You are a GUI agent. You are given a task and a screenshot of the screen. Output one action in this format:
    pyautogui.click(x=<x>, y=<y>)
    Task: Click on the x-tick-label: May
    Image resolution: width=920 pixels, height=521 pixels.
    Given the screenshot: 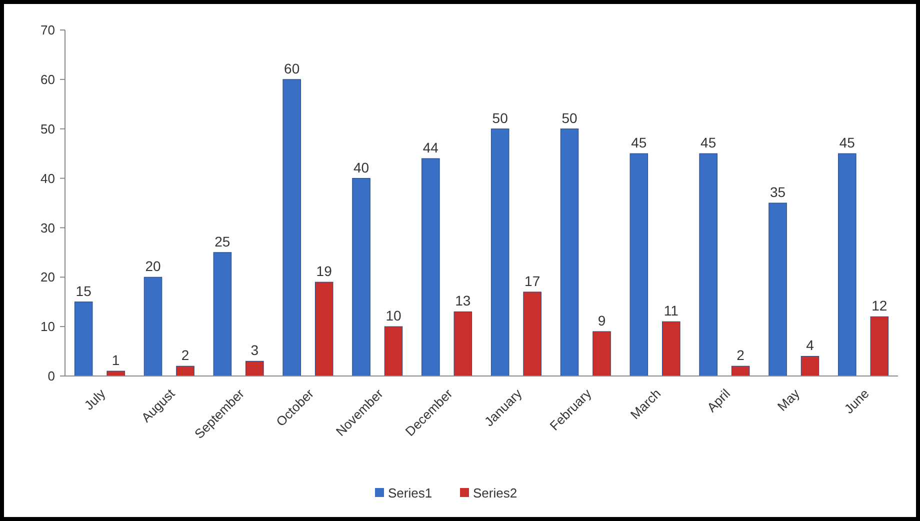 What is the action you would take?
    pyautogui.click(x=788, y=400)
    